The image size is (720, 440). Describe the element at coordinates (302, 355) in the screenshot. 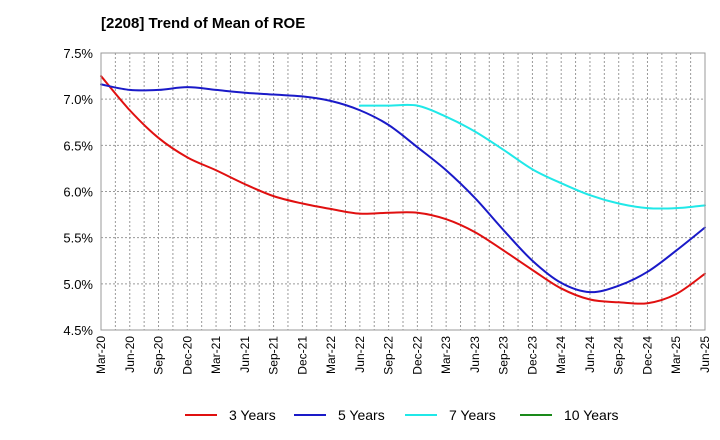

I see `x-tick-label: Dec-21` at that location.